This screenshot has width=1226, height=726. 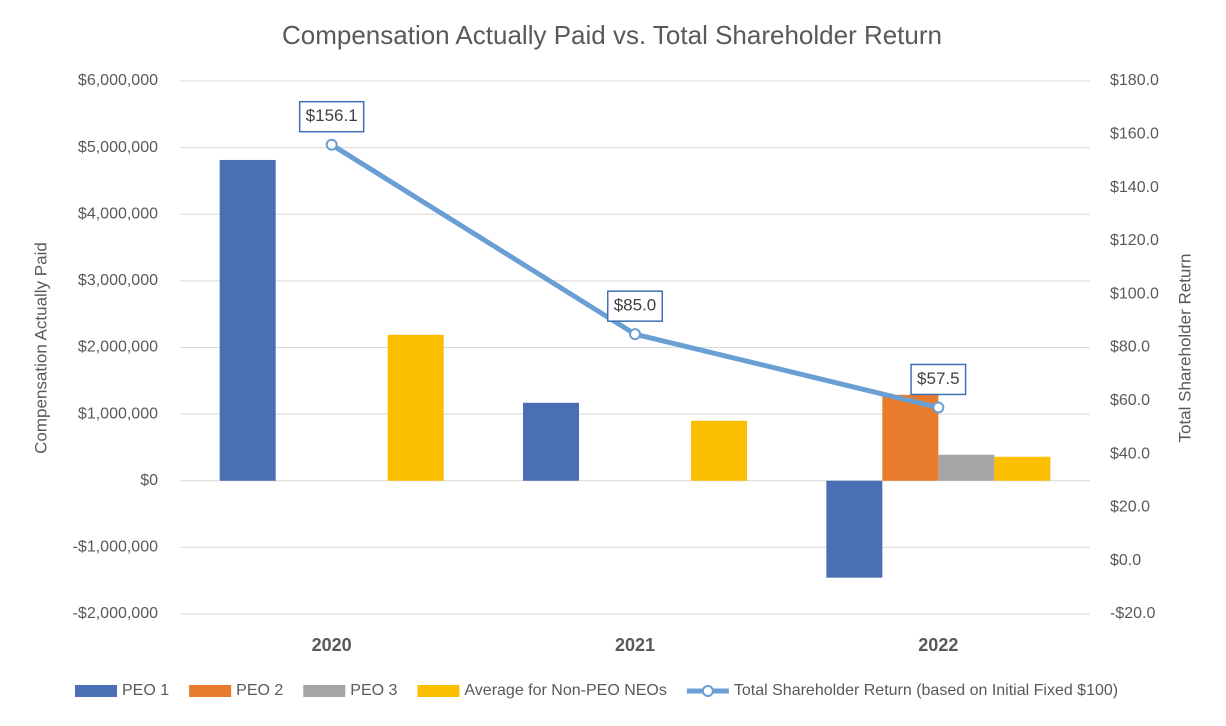 I want to click on x-tick-label: 2021, so click(x=635, y=645).